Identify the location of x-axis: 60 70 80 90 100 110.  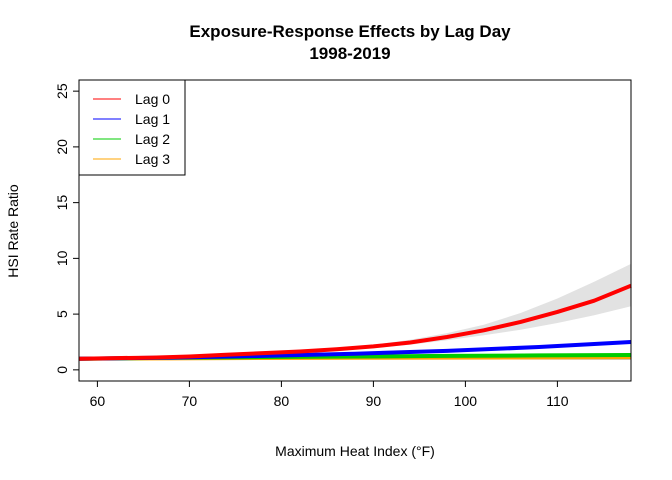
(329, 395).